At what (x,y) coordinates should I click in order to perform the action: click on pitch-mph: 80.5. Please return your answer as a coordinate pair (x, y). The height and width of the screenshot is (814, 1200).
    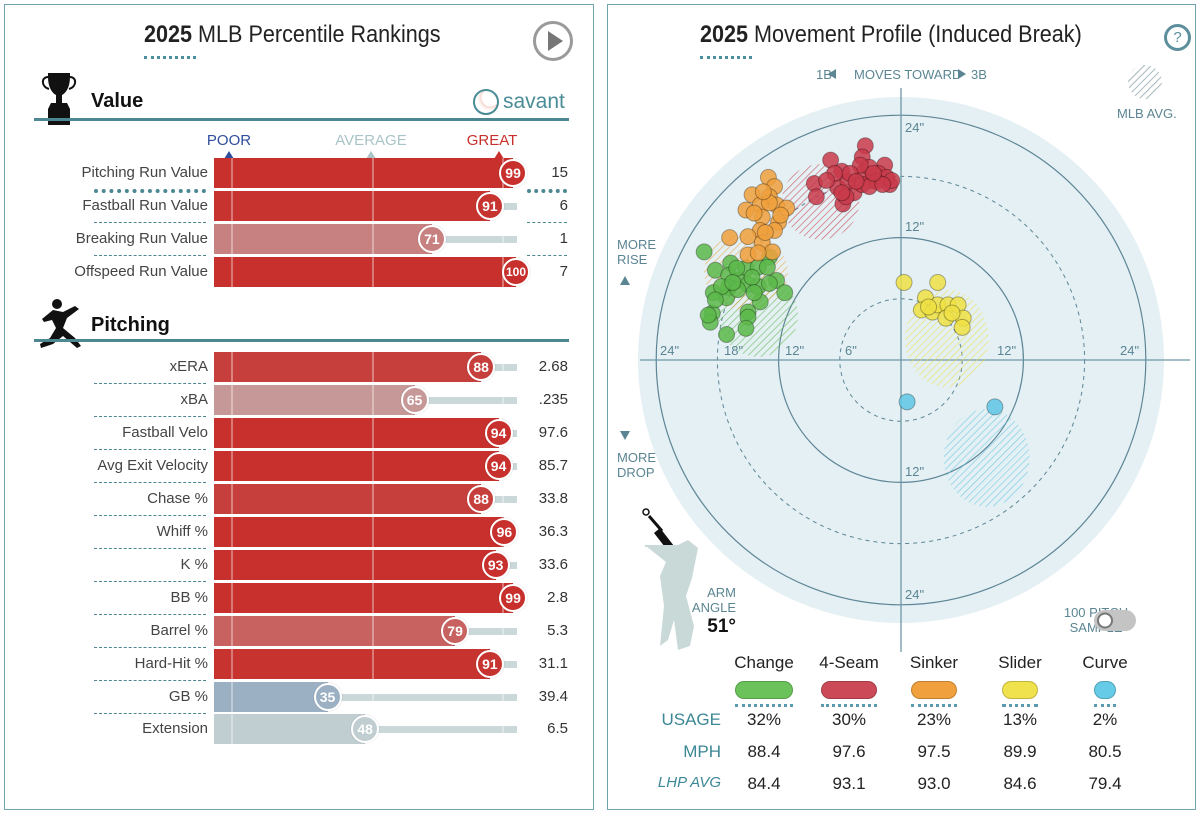
    Looking at the image, I should click on (1105, 751).